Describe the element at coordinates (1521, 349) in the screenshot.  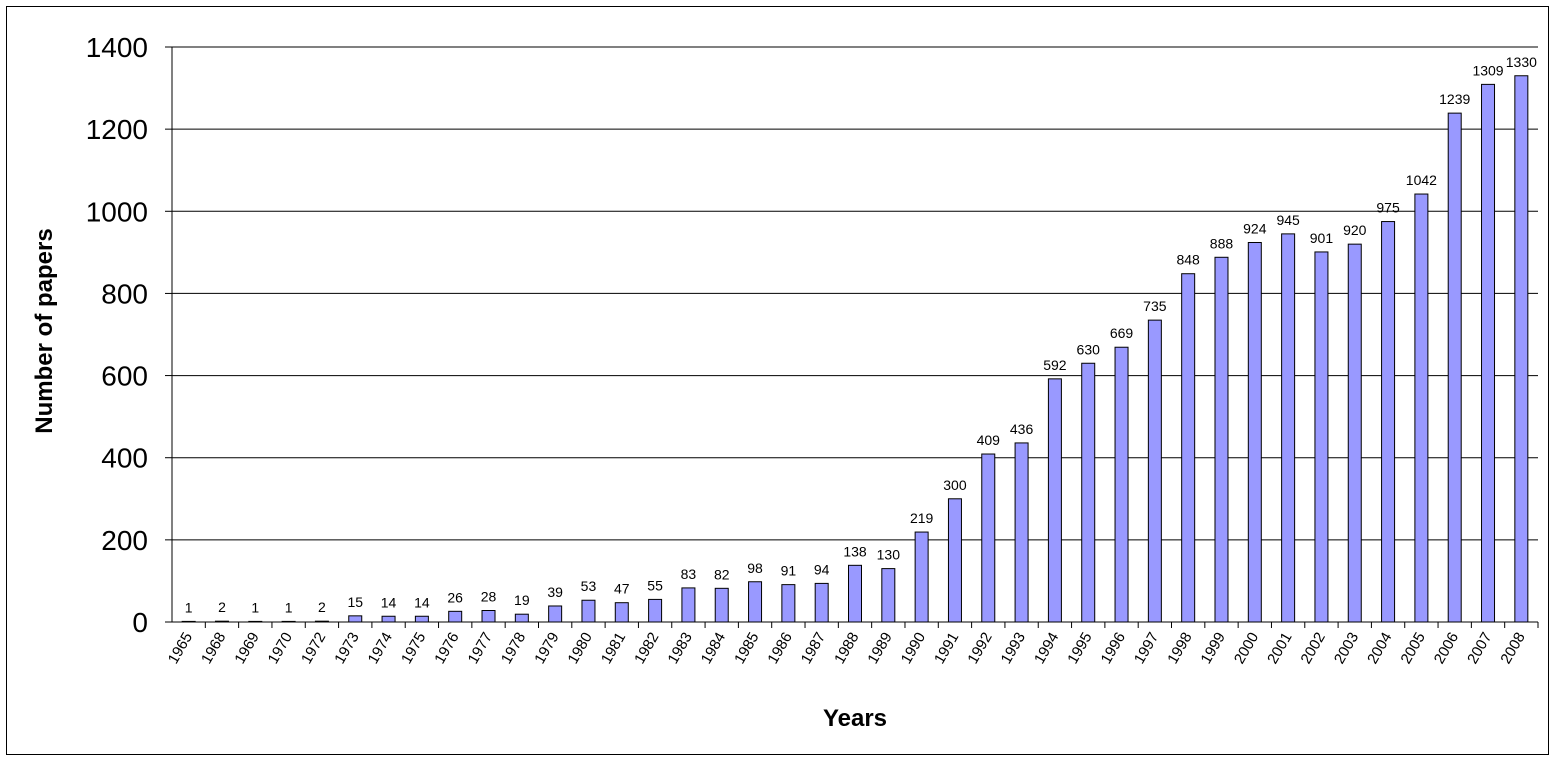
I see `bar-2008` at that location.